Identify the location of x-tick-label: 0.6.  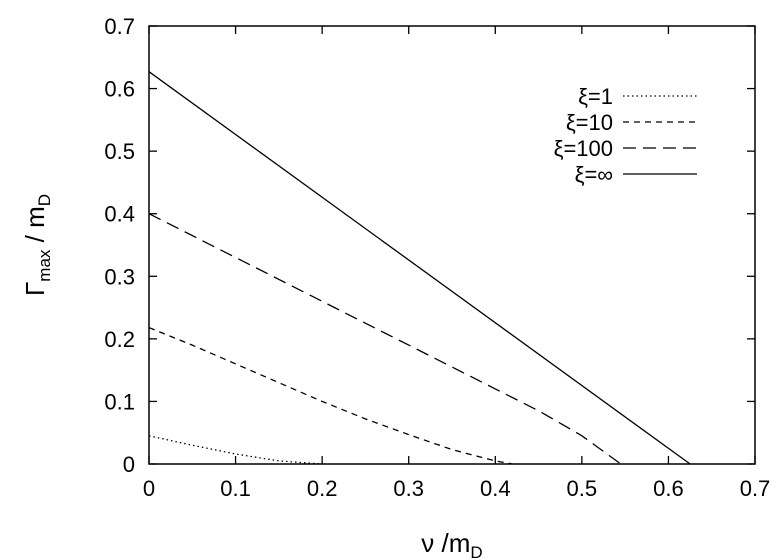
(668, 488).